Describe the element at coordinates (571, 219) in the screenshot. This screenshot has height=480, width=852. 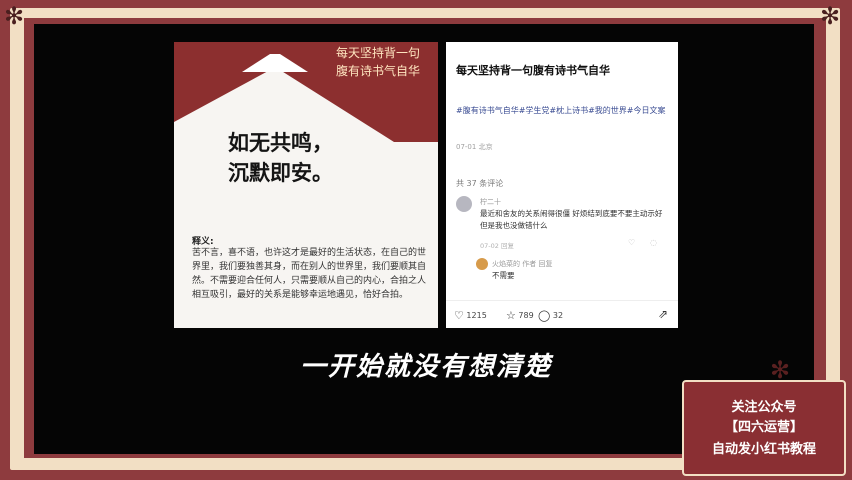
I see `comment-text: 最近和舍友的关系闹得很僵 好烦结到底要不要主动示好 但是我也没做错什么` at that location.